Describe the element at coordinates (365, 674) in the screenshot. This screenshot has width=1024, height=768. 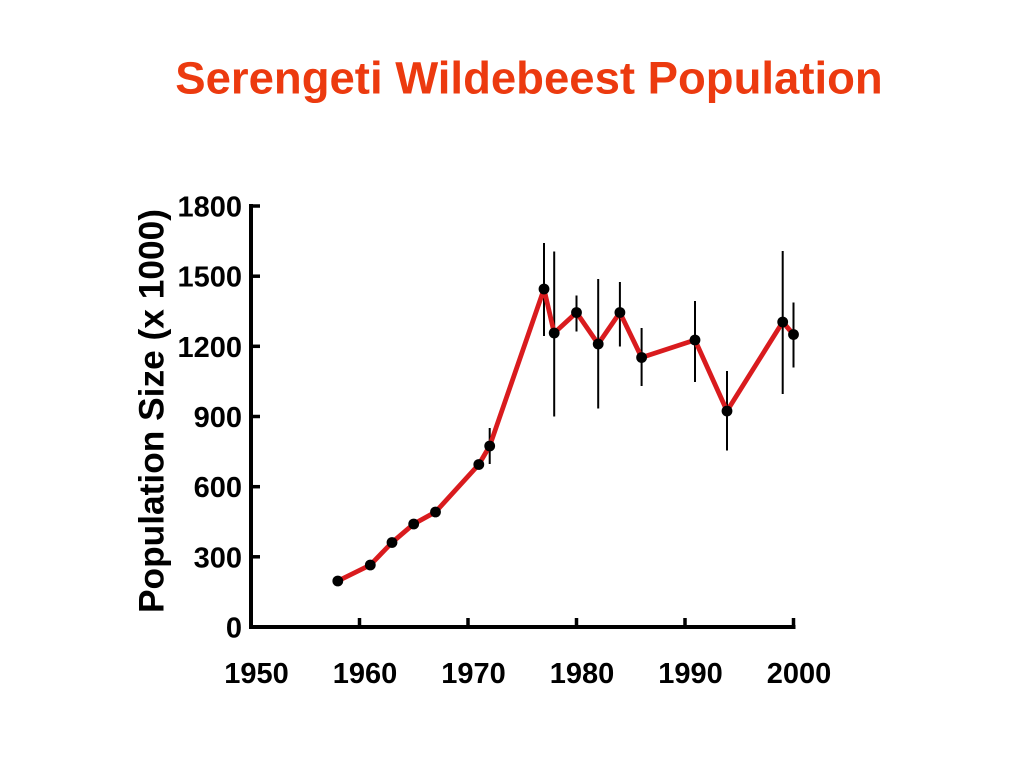
I see `svg-text: 1960` at that location.